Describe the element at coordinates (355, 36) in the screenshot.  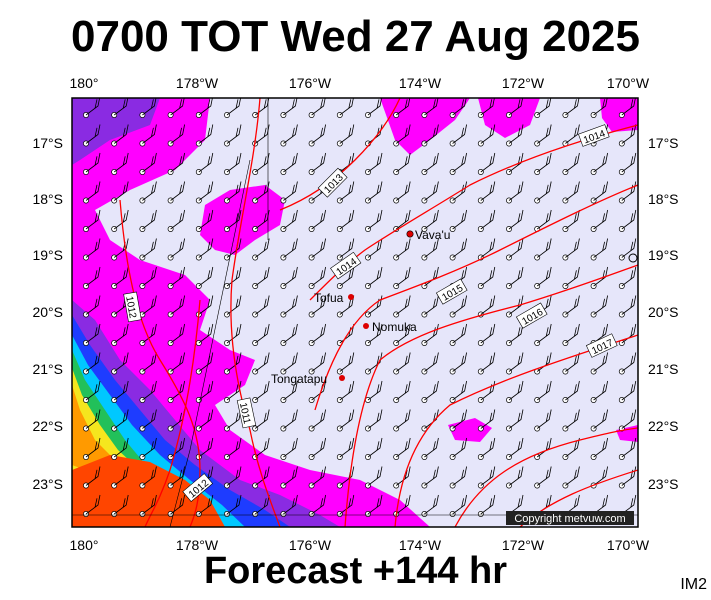
I see `map-title: 0700 TOT Wed 27 Aug 2025` at that location.